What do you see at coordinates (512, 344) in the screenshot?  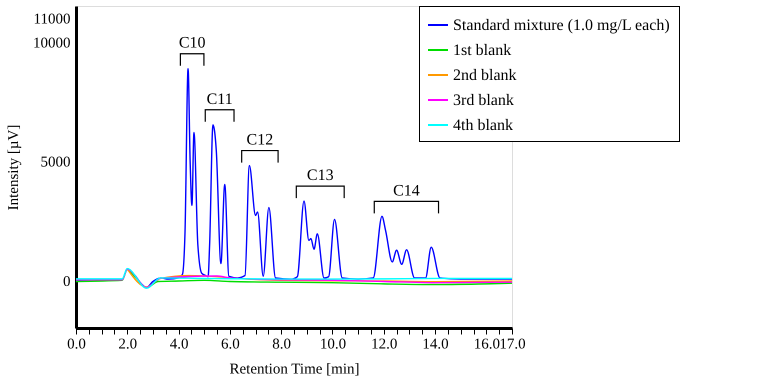 I see `x-tick-label: 17.0` at bounding box center [512, 344].